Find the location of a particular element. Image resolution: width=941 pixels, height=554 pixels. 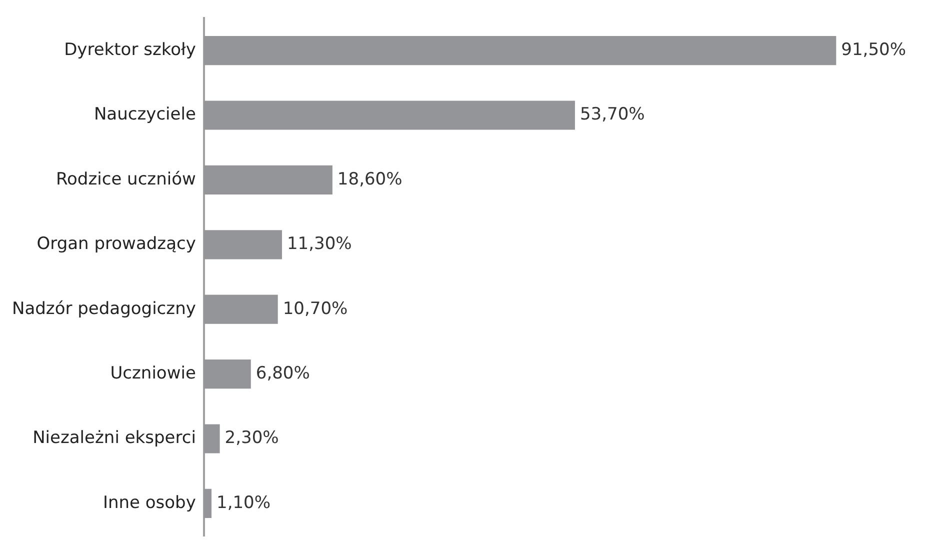

y-tick-label: Nauczyciele is located at coordinates (145, 114).